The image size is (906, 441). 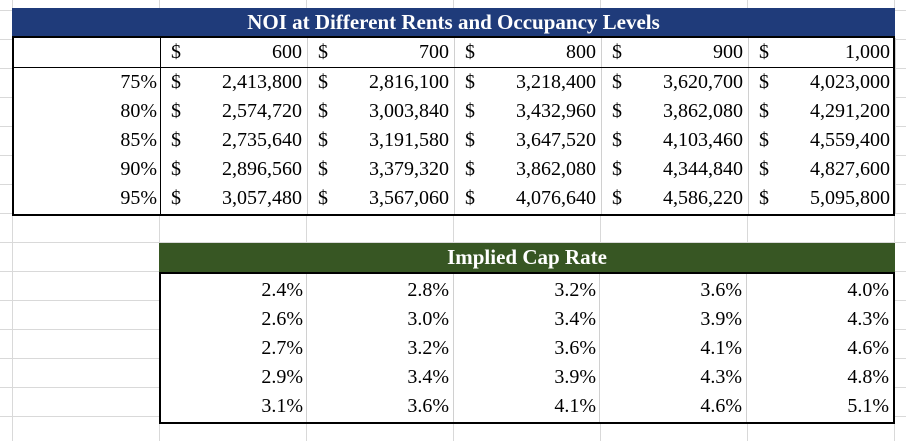 What do you see at coordinates (262, 82) in the screenshot?
I see `noi-value: 2,413,800` at bounding box center [262, 82].